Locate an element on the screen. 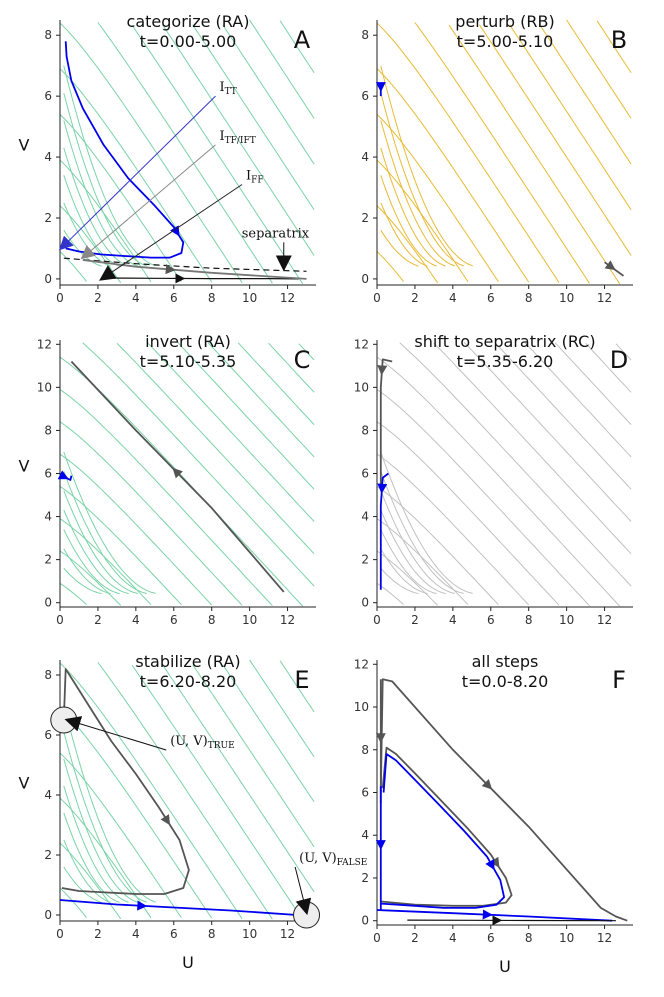 The width and height of the screenshot is (664, 997). panel-e-annotation-label: (U, V) is located at coordinates (318, 858).